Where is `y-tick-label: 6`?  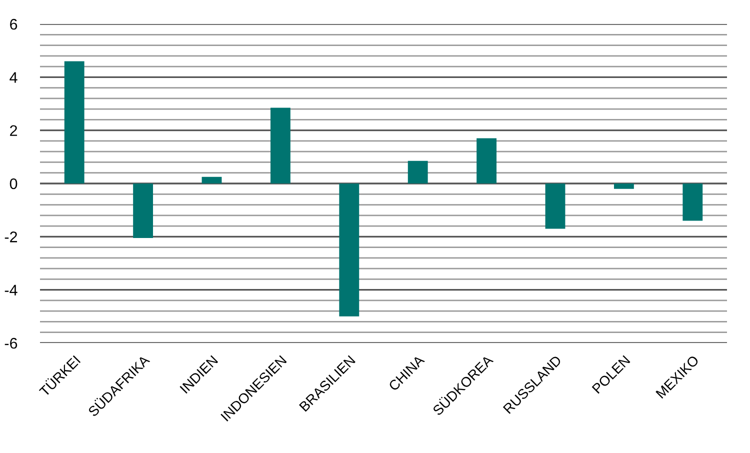 y-tick-label: 6 is located at coordinates (14, 24).